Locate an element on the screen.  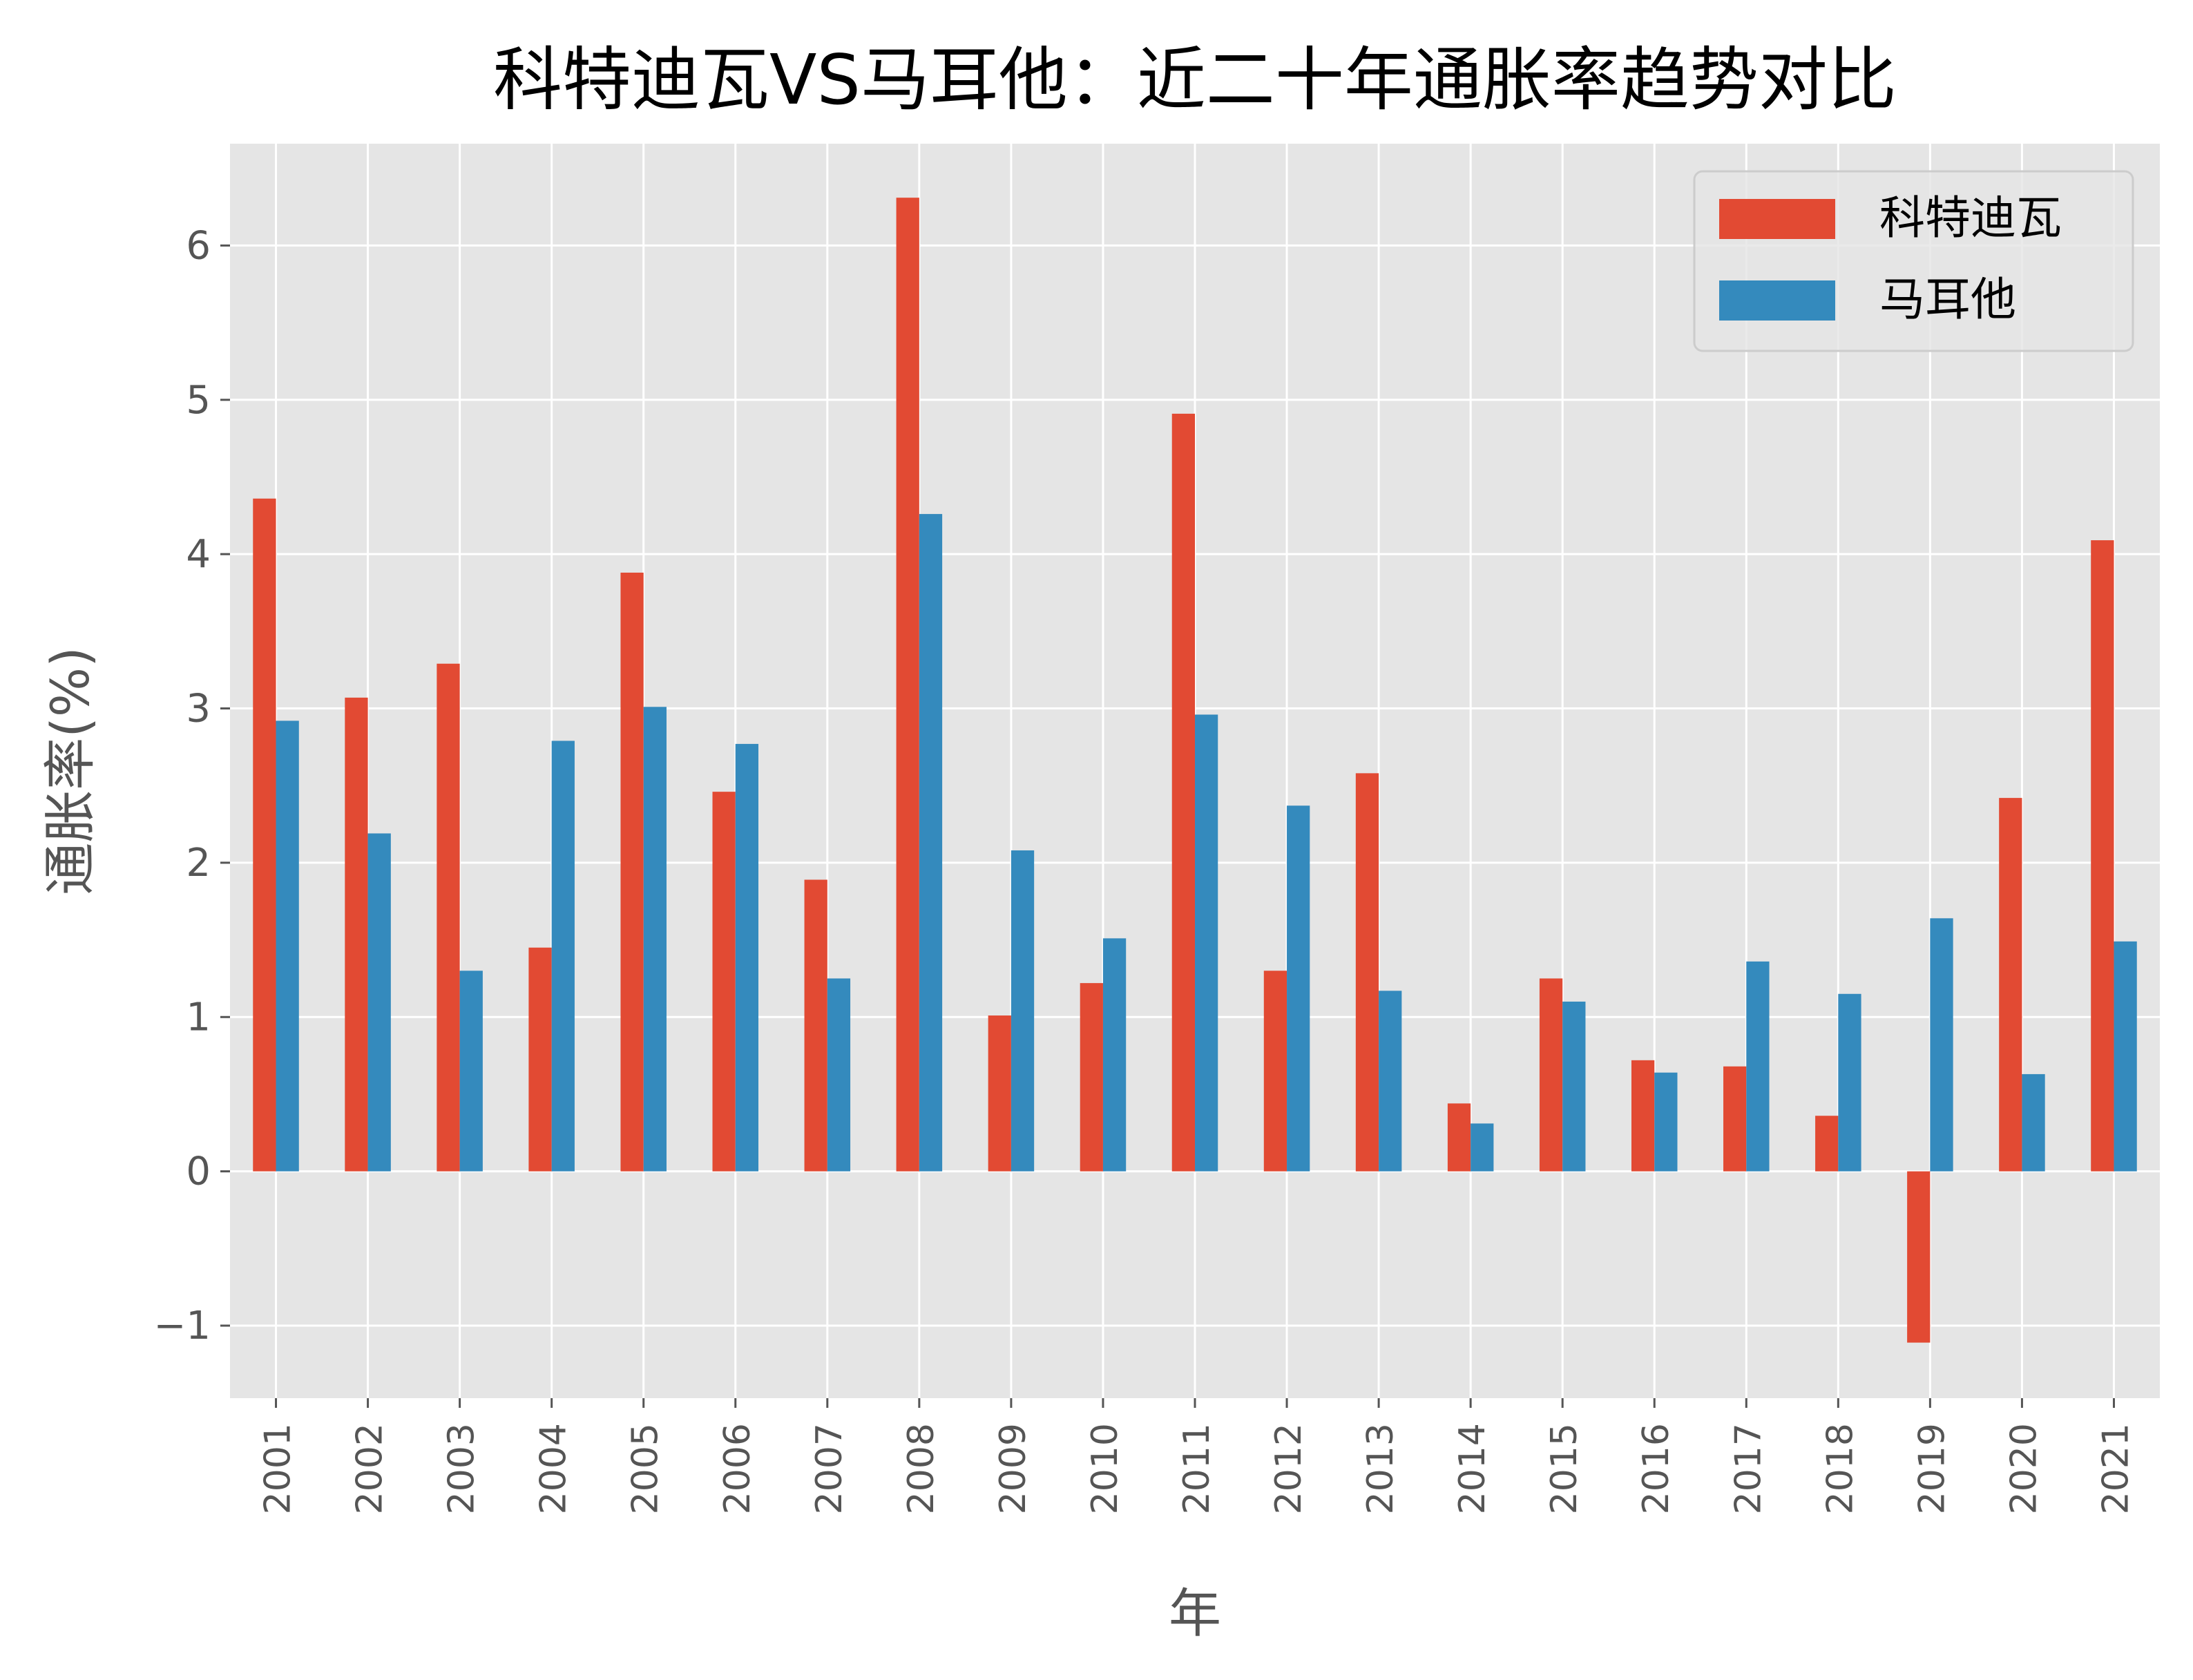
bar-series-1-2018 is located at coordinates (1827, 1144).